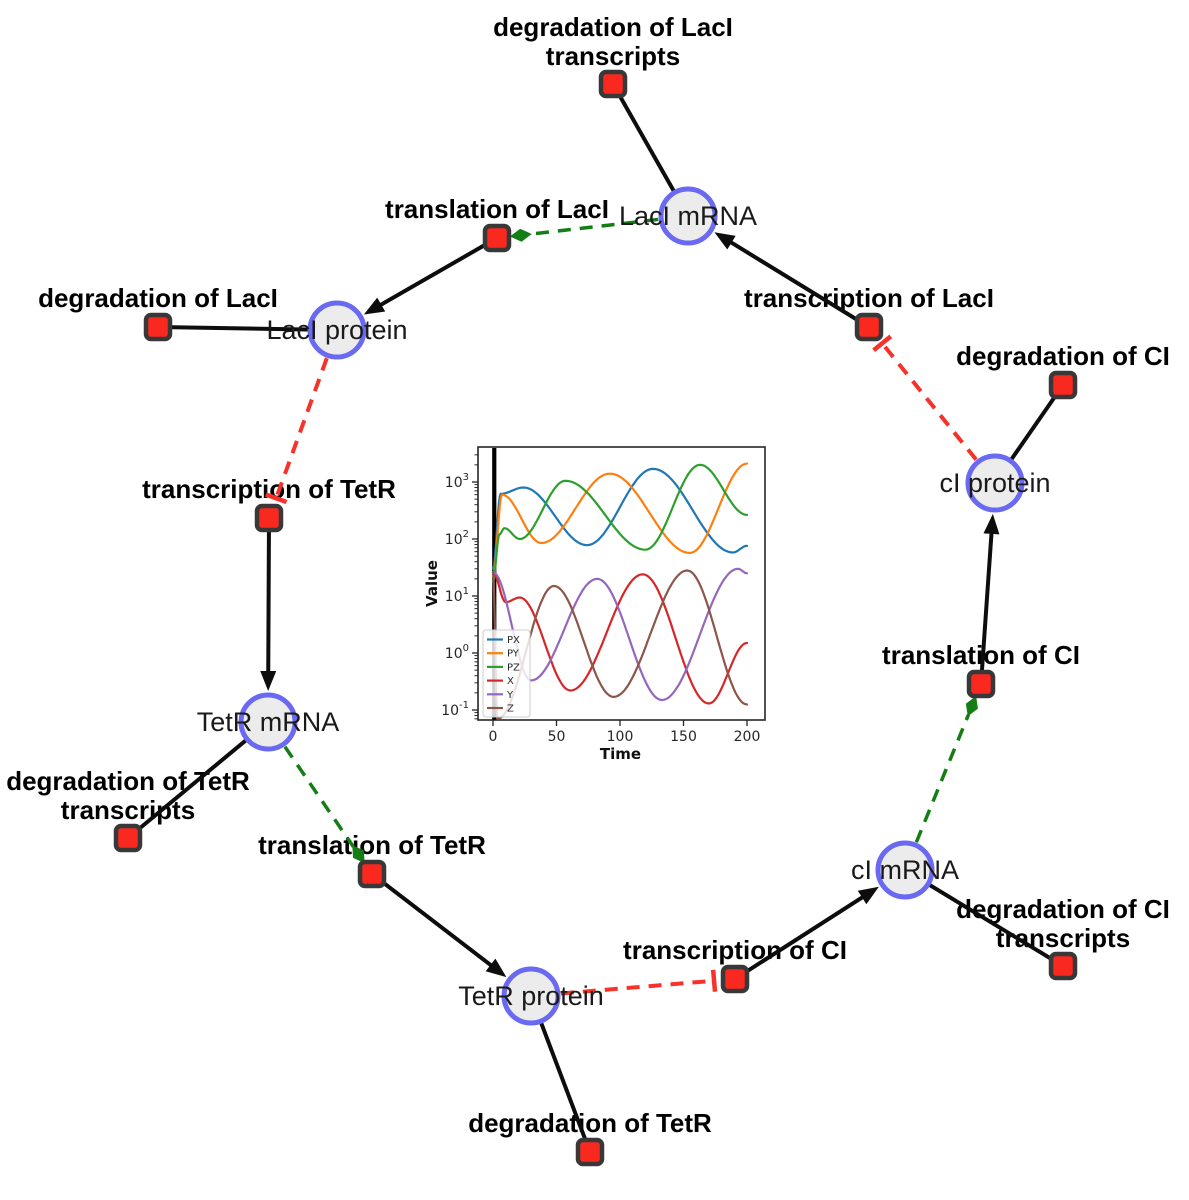 This screenshot has height=1200, width=1189. I want to click on y-tick-label: 10³, so click(457, 481).